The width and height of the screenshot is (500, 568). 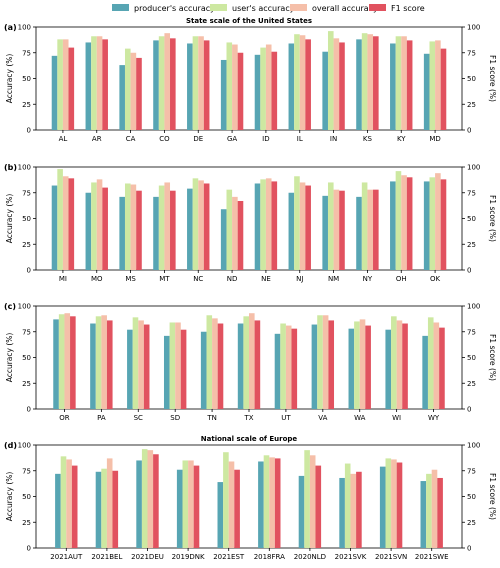 I want to click on x-tick-label: NC, so click(x=198, y=279).